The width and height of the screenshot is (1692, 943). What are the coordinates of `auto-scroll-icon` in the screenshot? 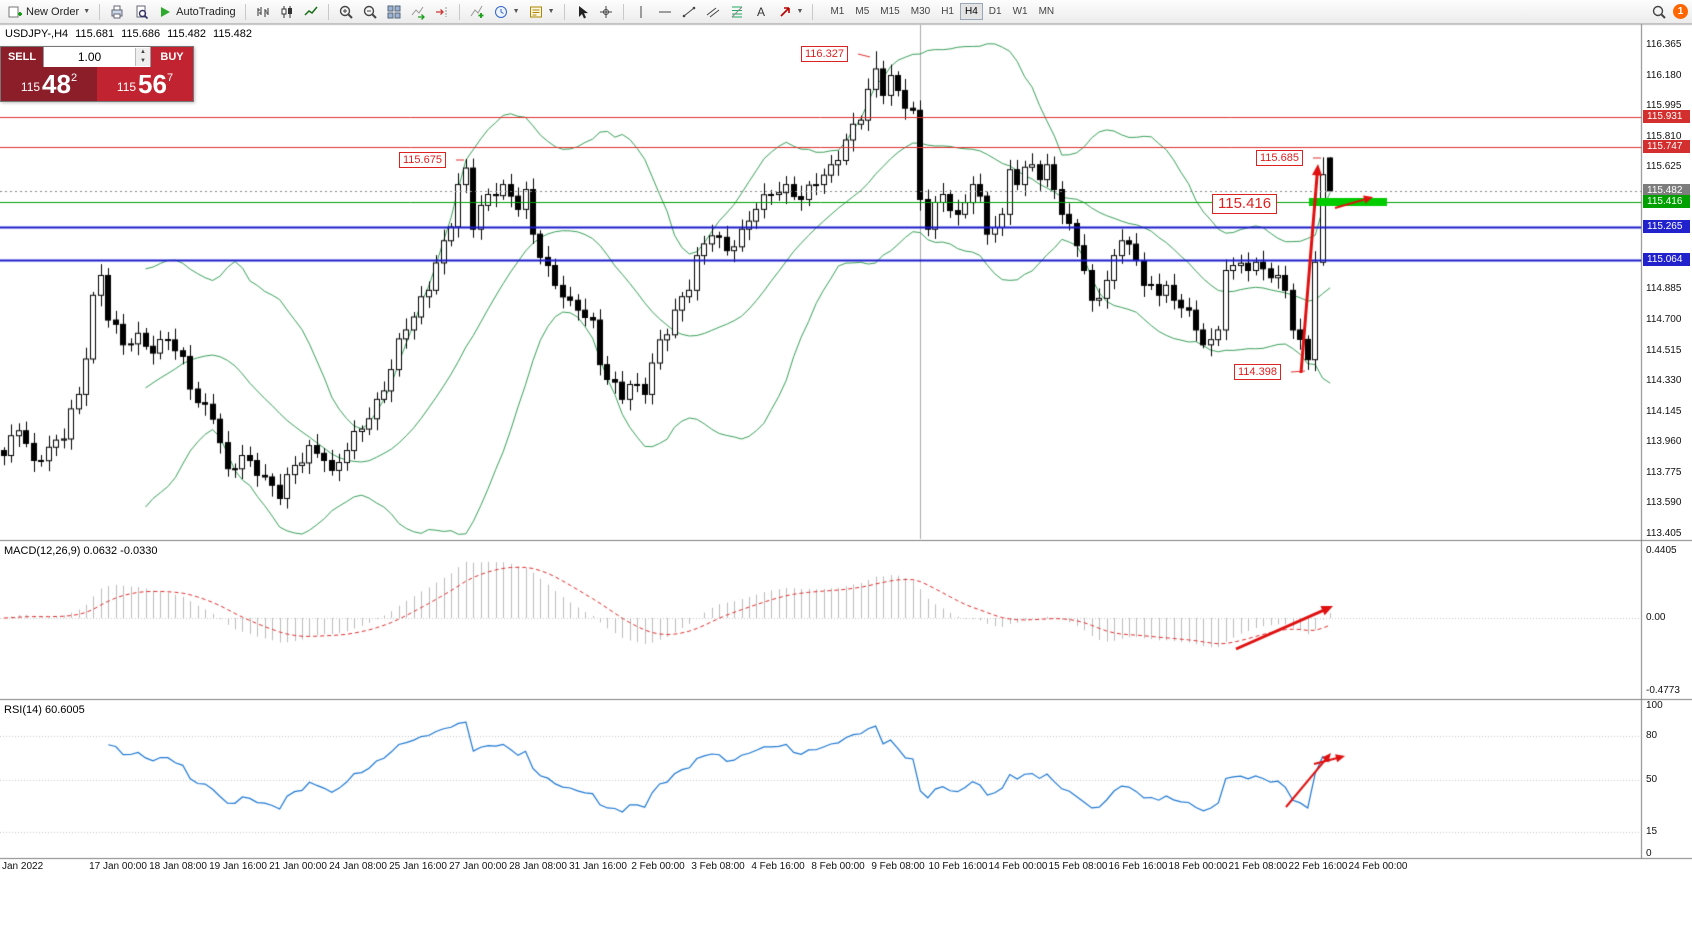 It's located at (418, 12).